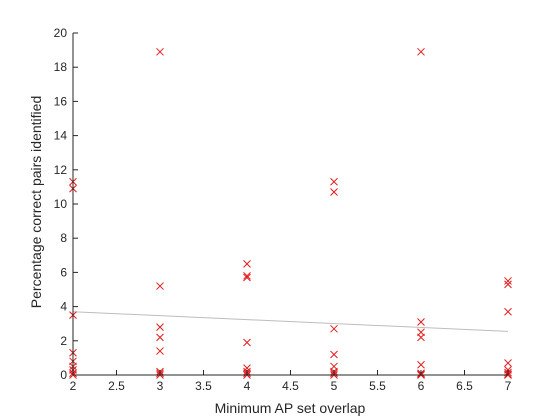 This screenshot has height=420, width=560. I want to click on trend-line, so click(290, 321).